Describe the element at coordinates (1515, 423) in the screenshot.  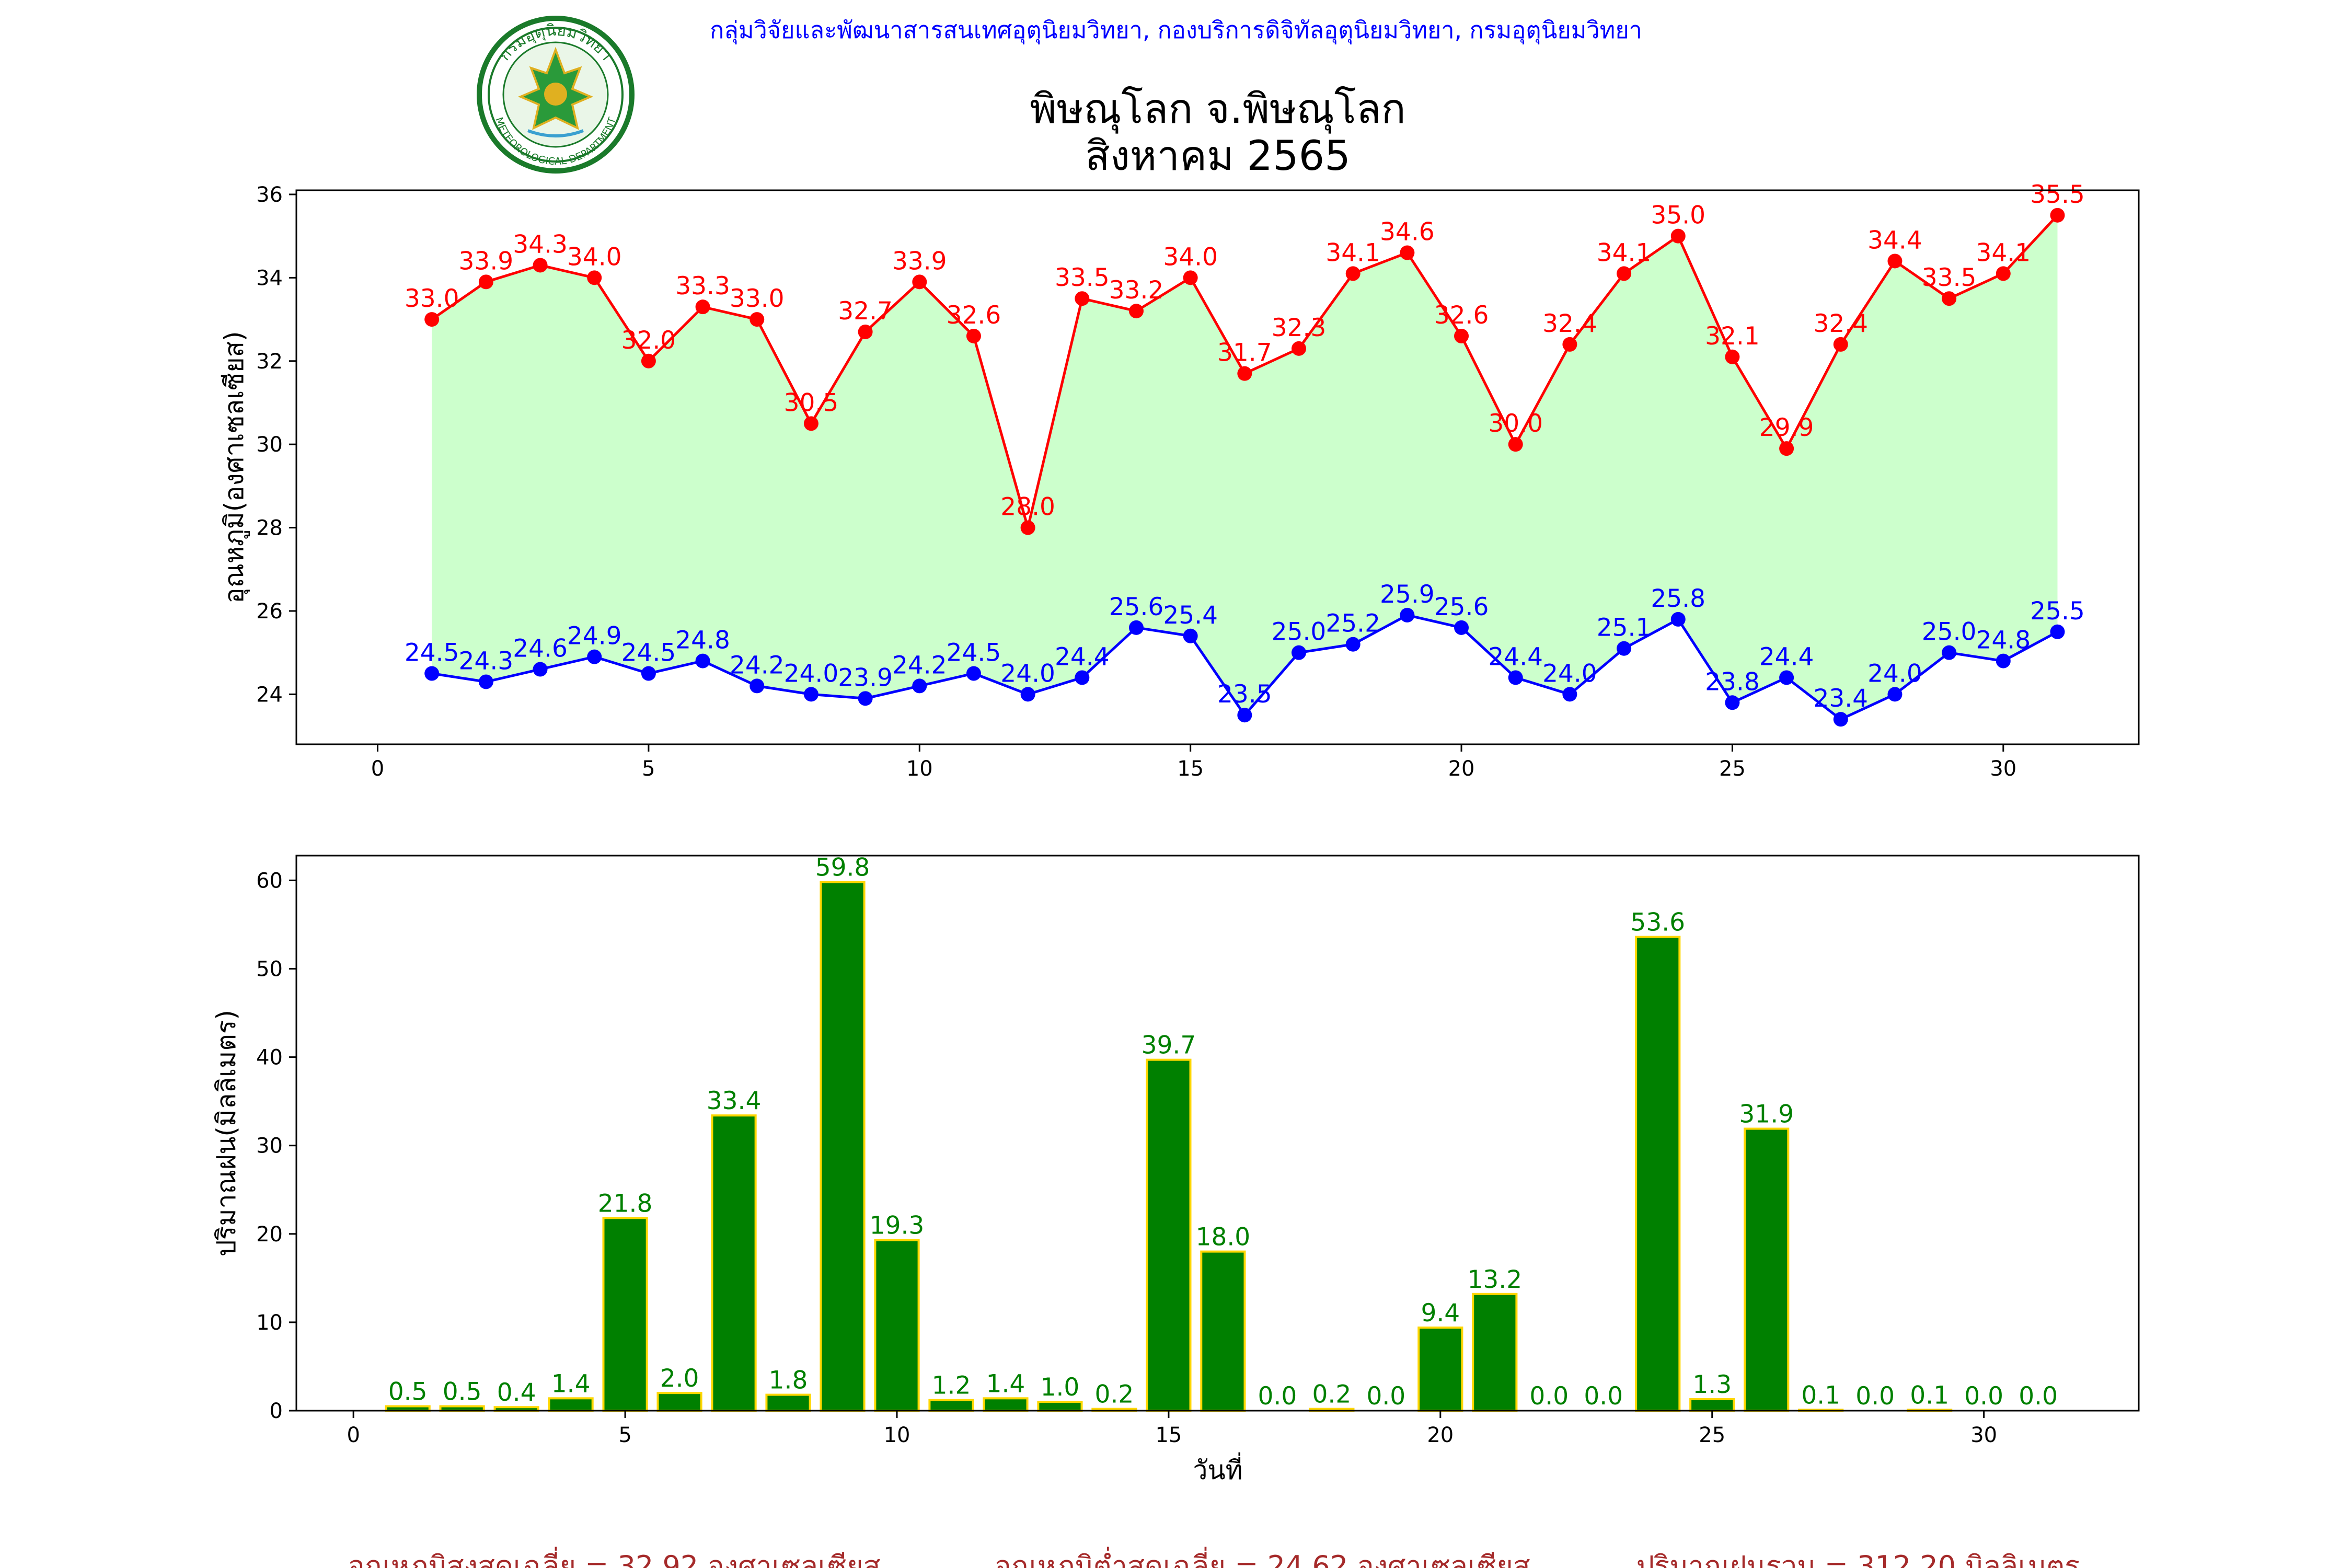
I see `max-temp-data-label: 30.0` at that location.